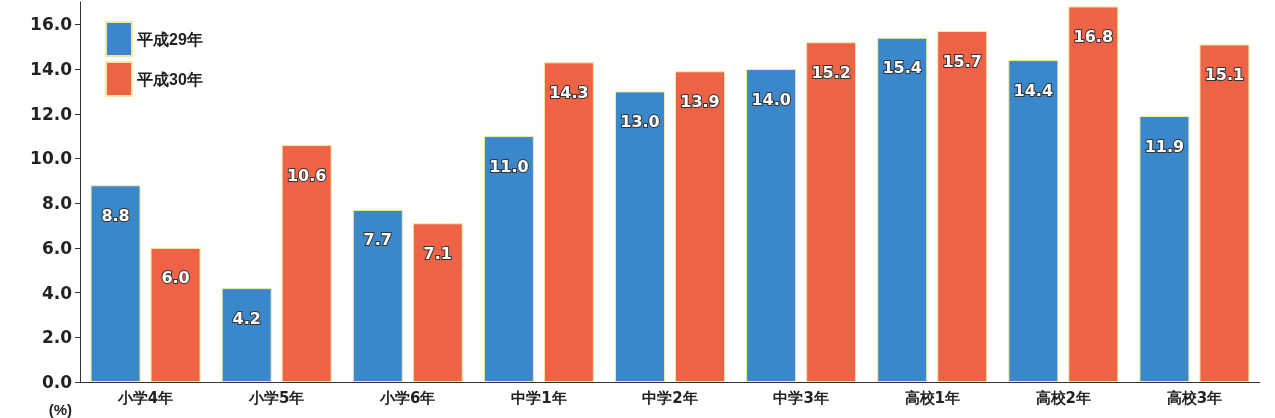 The width and height of the screenshot is (1275, 418). What do you see at coordinates (145, 397) in the screenshot?
I see `x-tick-label: 小学4年` at bounding box center [145, 397].